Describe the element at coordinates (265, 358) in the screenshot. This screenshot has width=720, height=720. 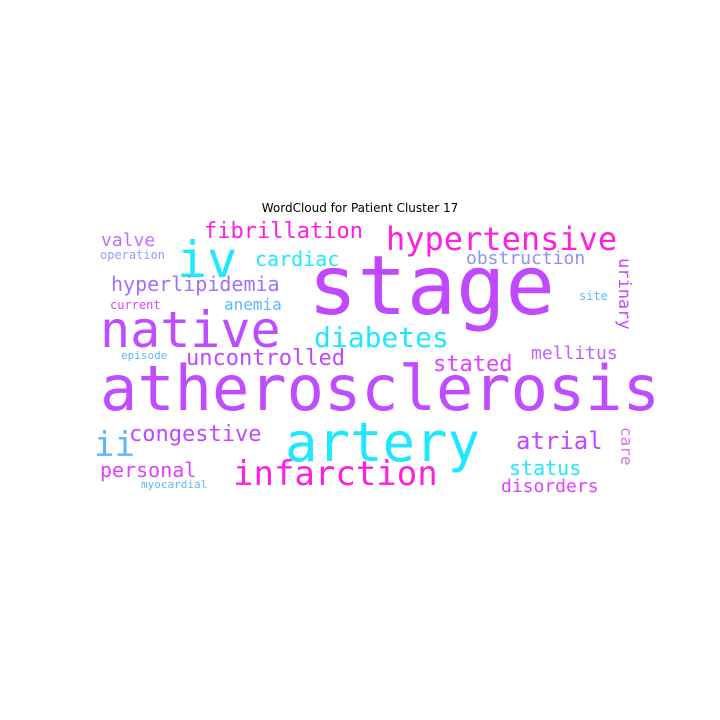
I see `word-uncontrolled: uncontrolled` at that location.